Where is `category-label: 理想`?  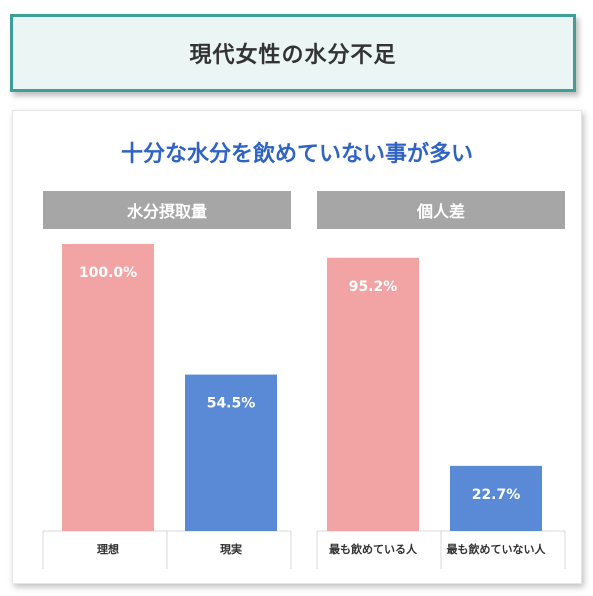
category-label: 理想 is located at coordinates (108, 549).